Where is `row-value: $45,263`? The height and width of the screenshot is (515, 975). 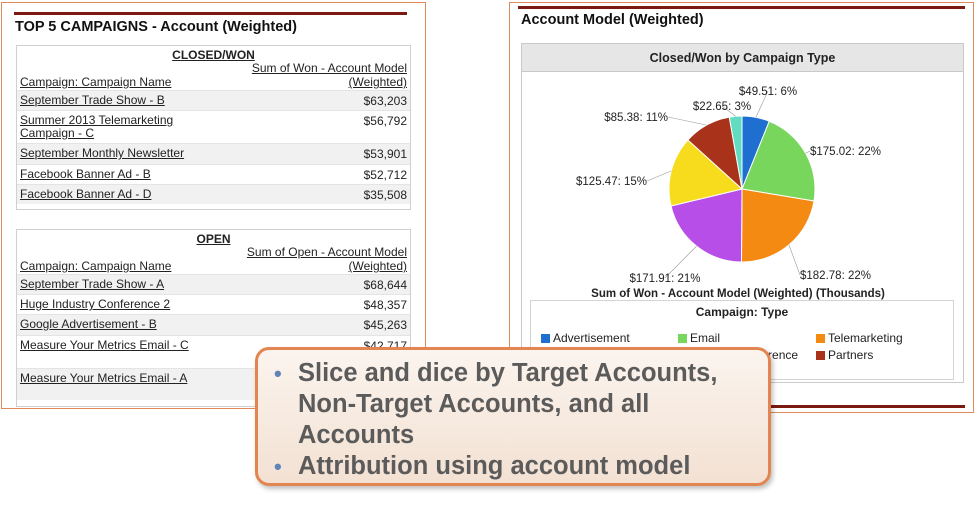 row-value: $45,263 is located at coordinates (385, 325).